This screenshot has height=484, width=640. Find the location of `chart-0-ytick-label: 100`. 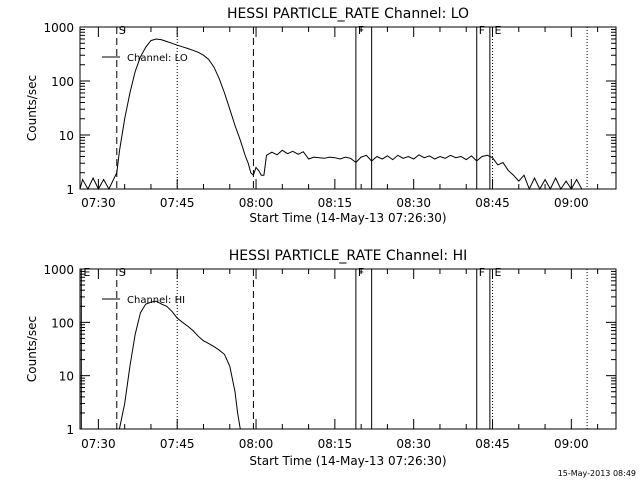

chart-0-ytick-label: 100 is located at coordinates (62, 82).